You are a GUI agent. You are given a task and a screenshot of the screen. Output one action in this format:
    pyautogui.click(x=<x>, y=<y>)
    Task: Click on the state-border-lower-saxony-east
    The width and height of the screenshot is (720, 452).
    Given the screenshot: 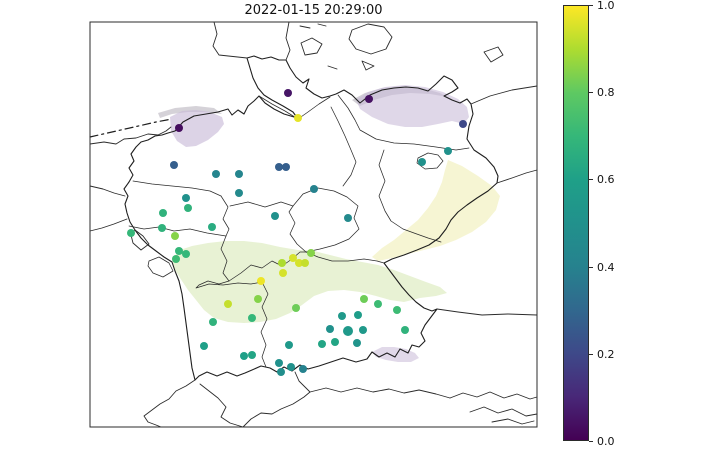 What is the action you would take?
    pyautogui.click(x=343, y=146)
    